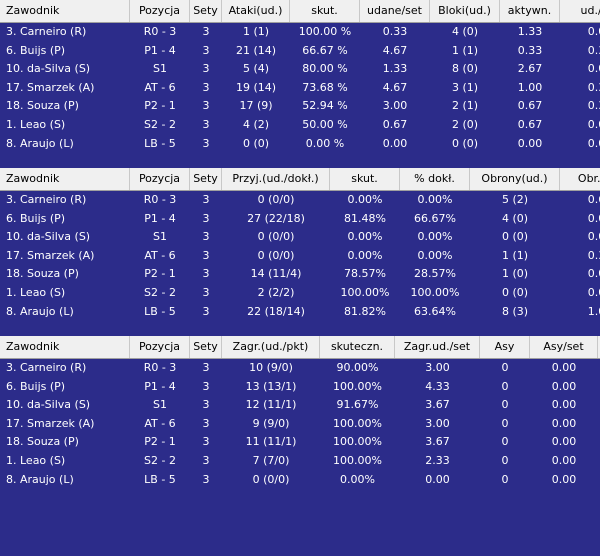 The width and height of the screenshot is (600, 556). Describe the element at coordinates (325, 50) in the screenshot. I see `table-cell: 66.67 %` at that location.